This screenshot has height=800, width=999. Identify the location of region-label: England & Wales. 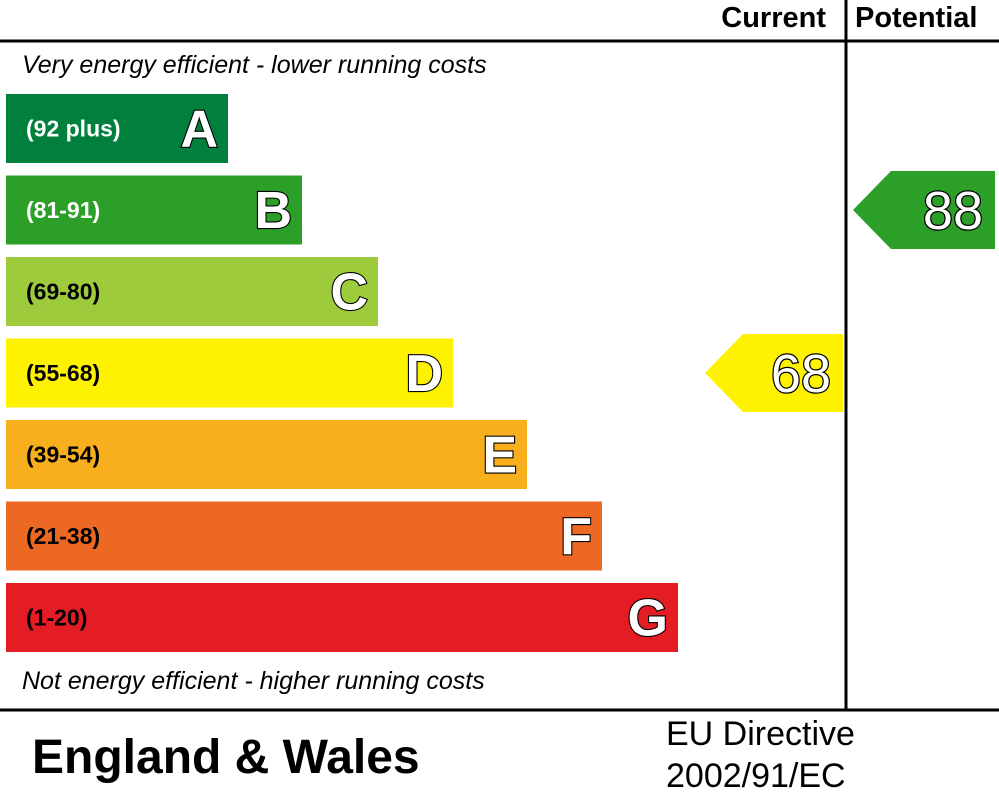
(226, 757).